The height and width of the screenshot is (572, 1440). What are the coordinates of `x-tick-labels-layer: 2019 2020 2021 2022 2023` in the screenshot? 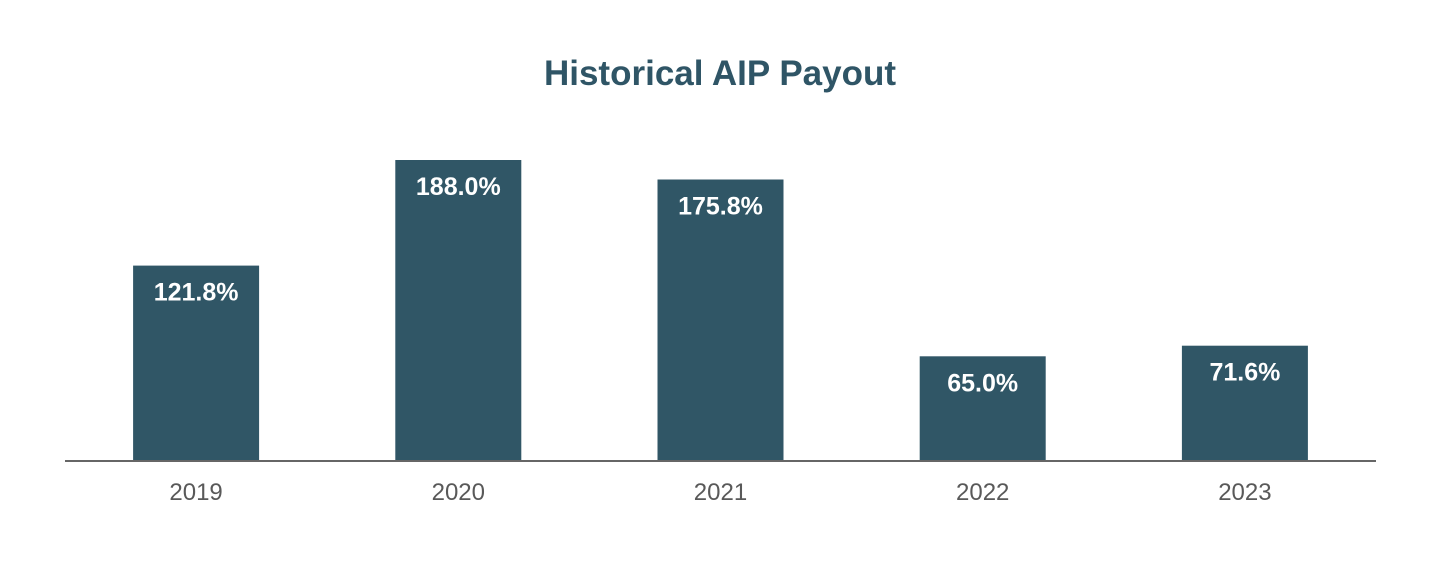 It's located at (720, 492).